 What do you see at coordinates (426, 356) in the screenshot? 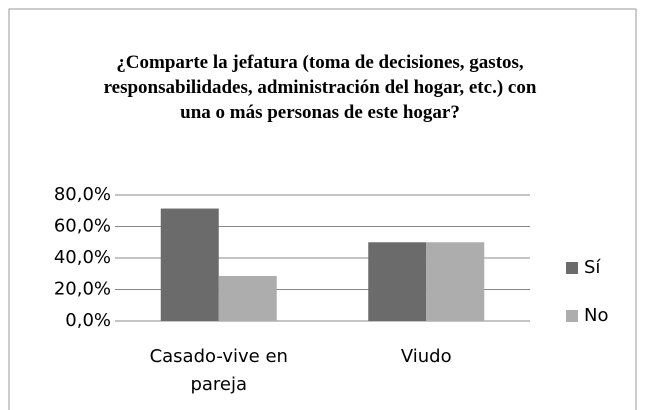
I see `x-tick-label: Viudo` at bounding box center [426, 356].